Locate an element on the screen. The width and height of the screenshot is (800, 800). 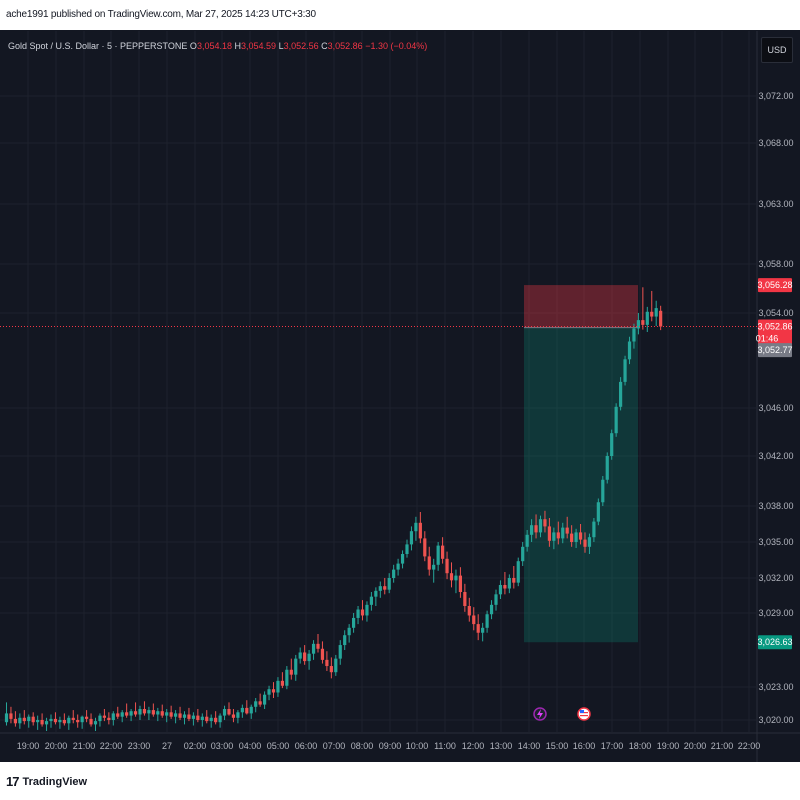
us-flag-event-icon is located at coordinates (584, 714).